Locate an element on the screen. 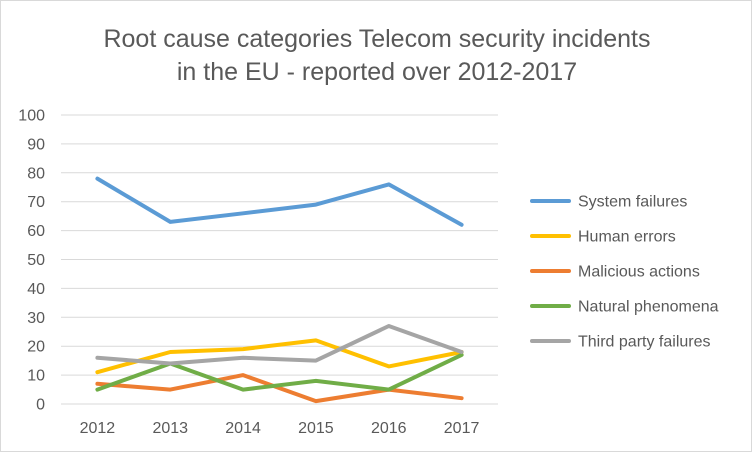 This screenshot has width=752, height=452. x-tick-label-2016: 2016 is located at coordinates (389, 428).